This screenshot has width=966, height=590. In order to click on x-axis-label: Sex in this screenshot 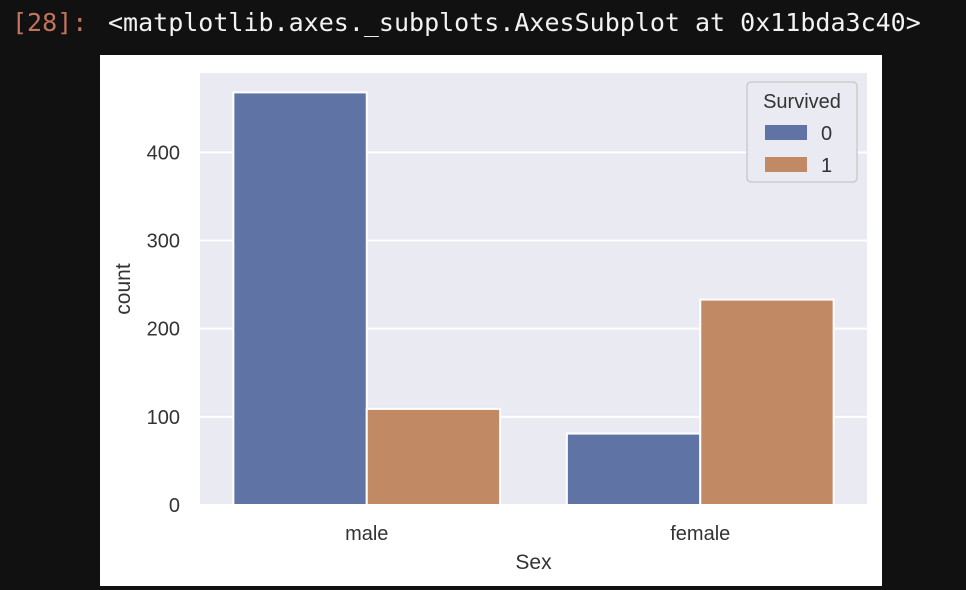, I will do `click(533, 562)`.